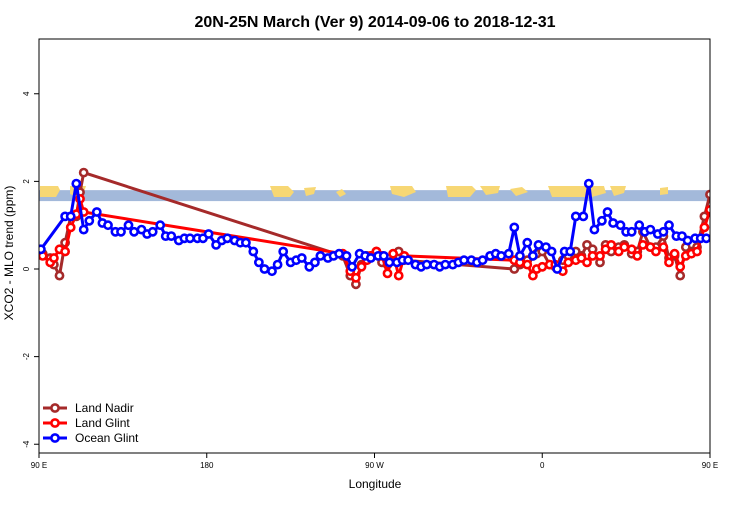 The width and height of the screenshot is (750, 505). What do you see at coordinates (26, 357) in the screenshot?
I see `y-tick-label: -2` at bounding box center [26, 357].